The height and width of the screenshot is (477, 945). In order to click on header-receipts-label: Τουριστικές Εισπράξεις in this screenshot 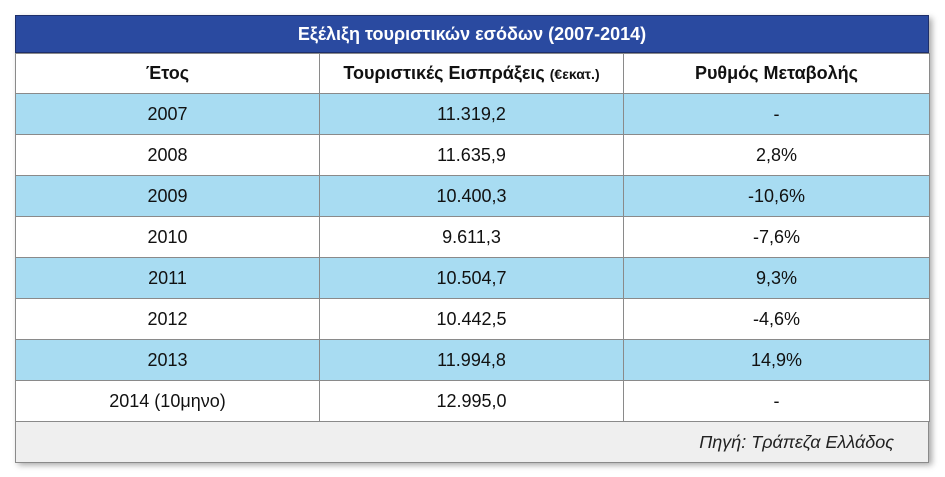, I will do `click(444, 73)`.